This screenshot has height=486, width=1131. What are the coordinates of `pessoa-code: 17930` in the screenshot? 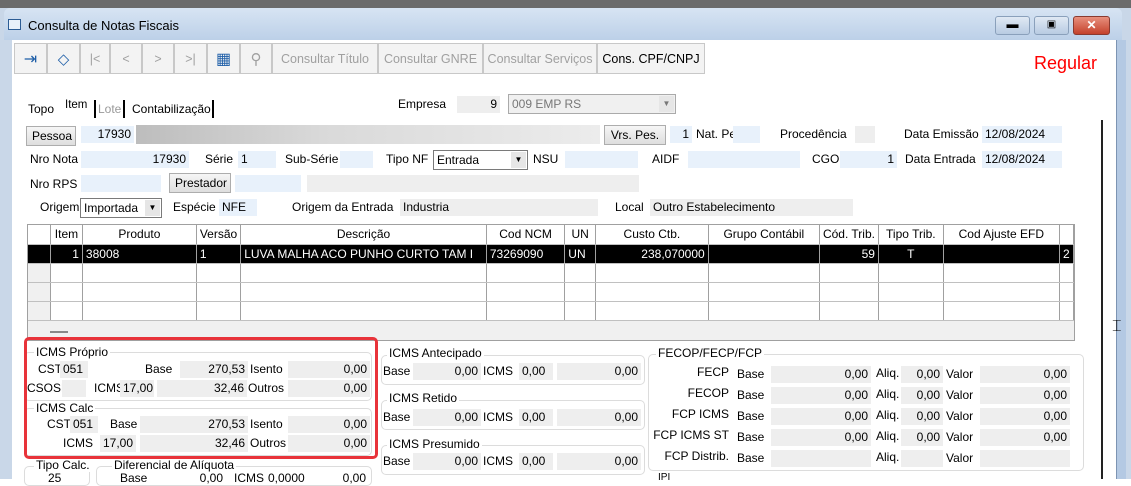 It's located at (107, 134).